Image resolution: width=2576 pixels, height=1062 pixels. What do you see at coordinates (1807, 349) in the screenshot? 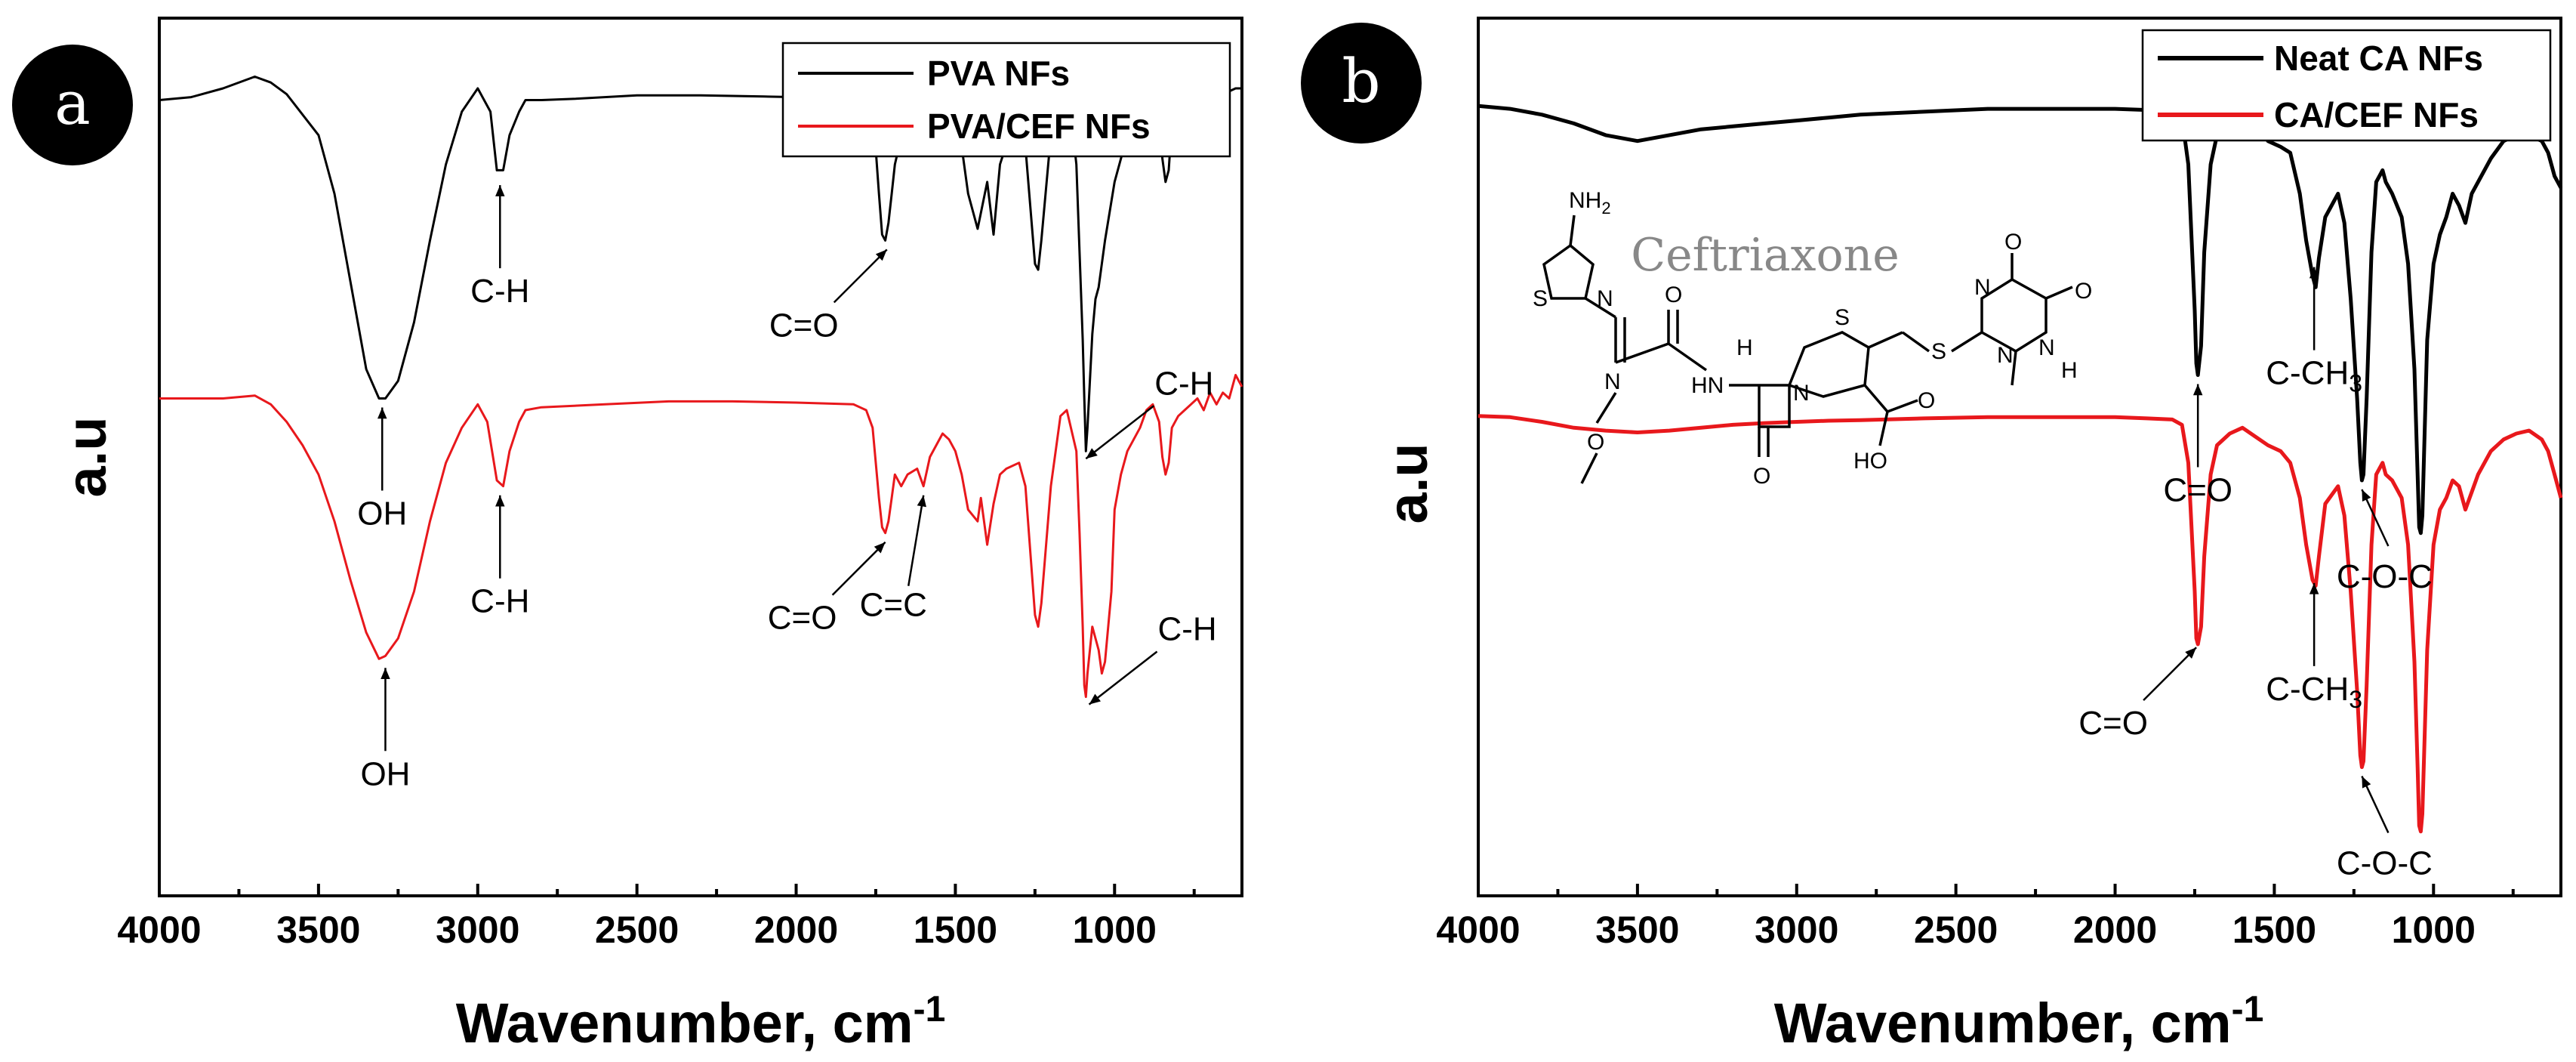
I see `structure-bonds` at bounding box center [1807, 349].